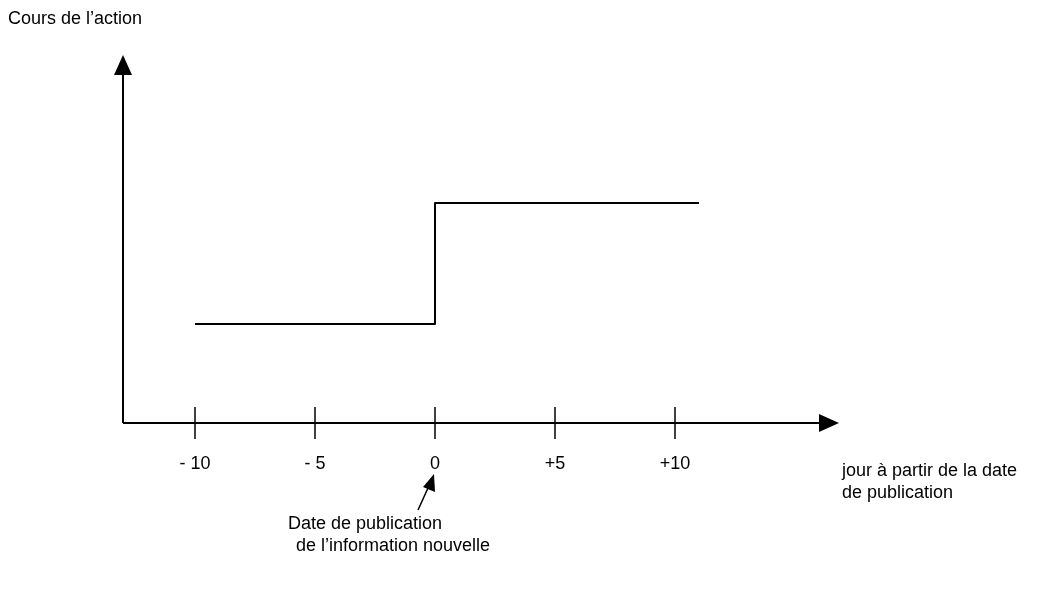 The image size is (1050, 596). I want to click on x-tick-label: +10, so click(675, 463).